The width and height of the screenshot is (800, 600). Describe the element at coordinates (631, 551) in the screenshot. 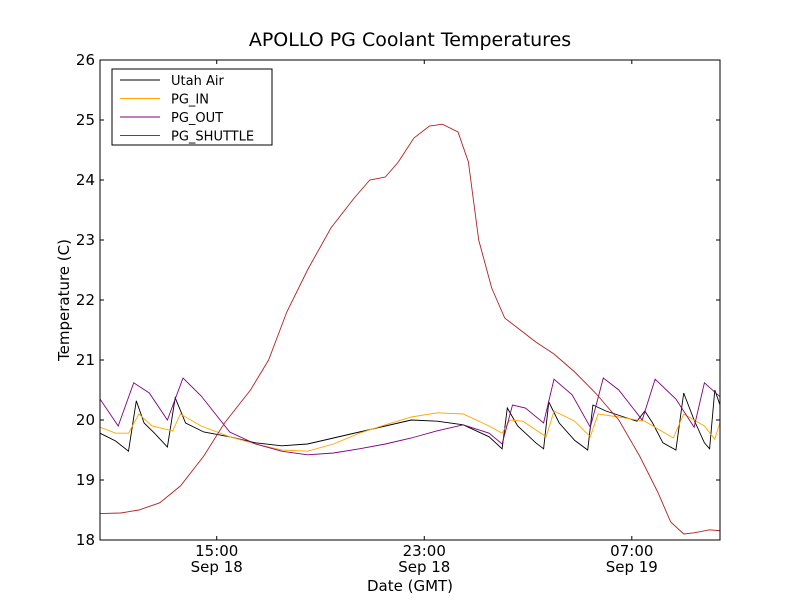

I see `x-tick-label-time: 07:00` at that location.